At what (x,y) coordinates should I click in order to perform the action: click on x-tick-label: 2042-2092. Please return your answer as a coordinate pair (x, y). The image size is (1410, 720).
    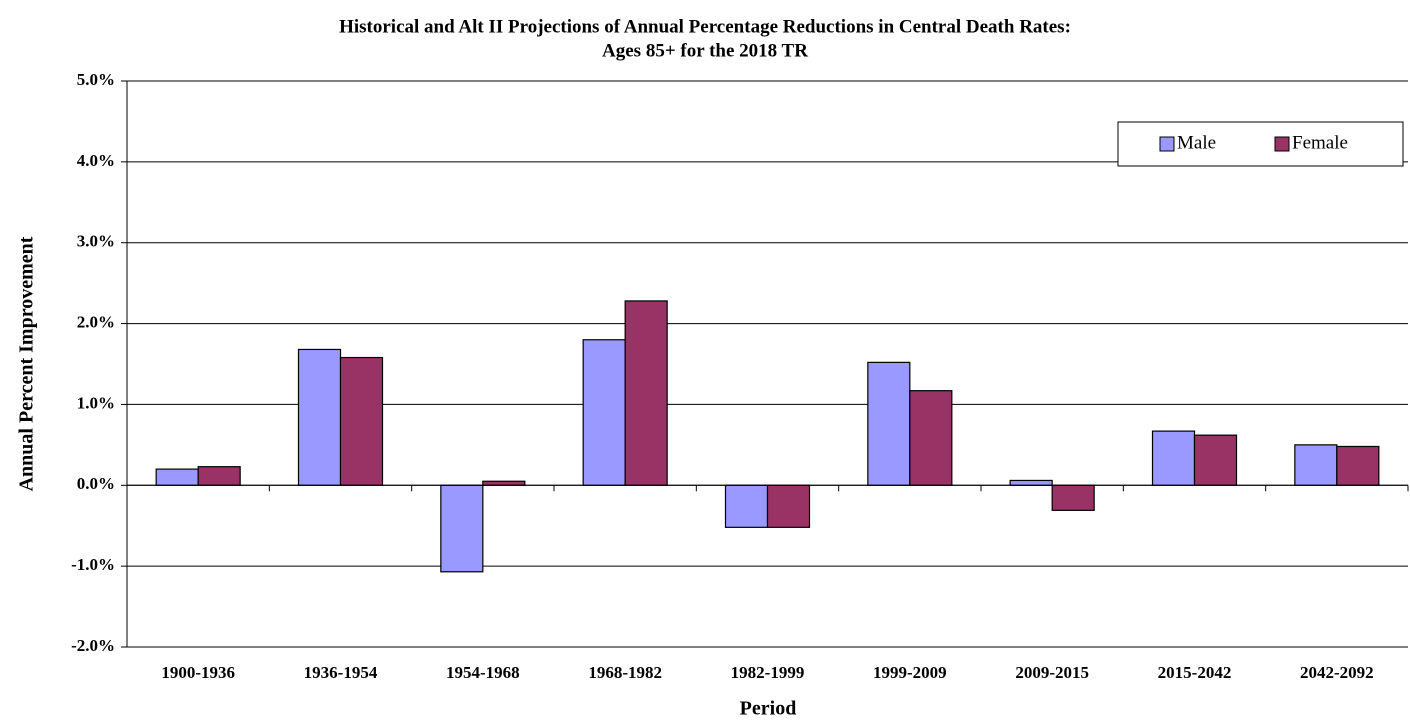
    Looking at the image, I should click on (1337, 672).